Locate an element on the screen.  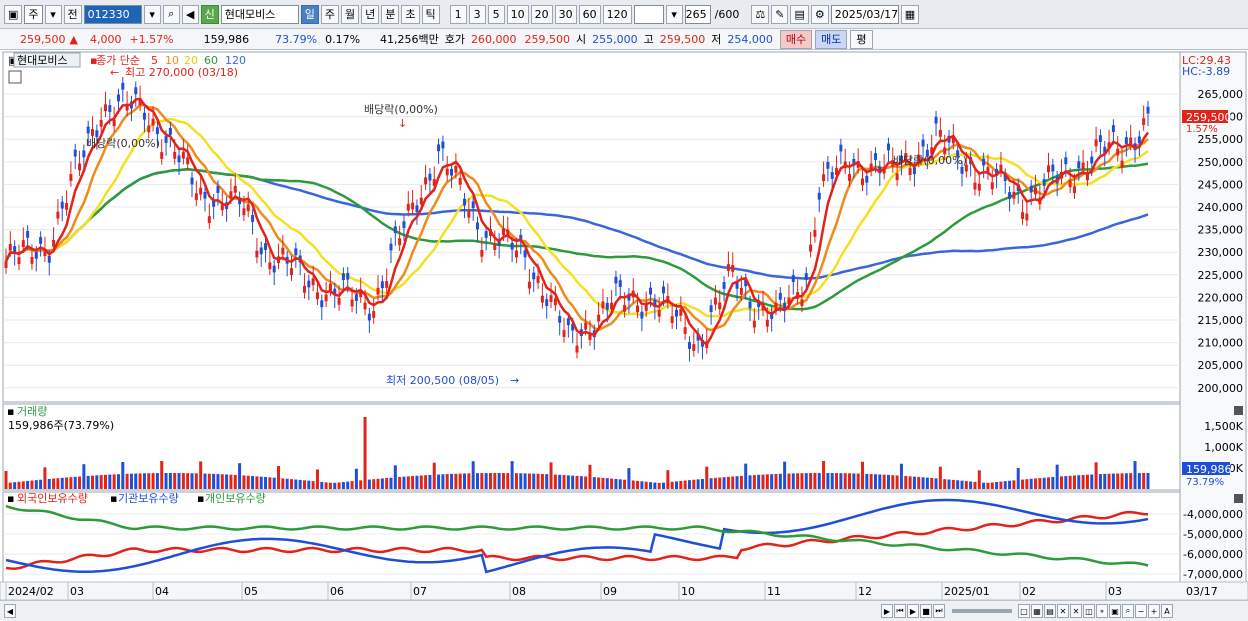
indicator-icon: ⚖ is located at coordinates (760, 14).